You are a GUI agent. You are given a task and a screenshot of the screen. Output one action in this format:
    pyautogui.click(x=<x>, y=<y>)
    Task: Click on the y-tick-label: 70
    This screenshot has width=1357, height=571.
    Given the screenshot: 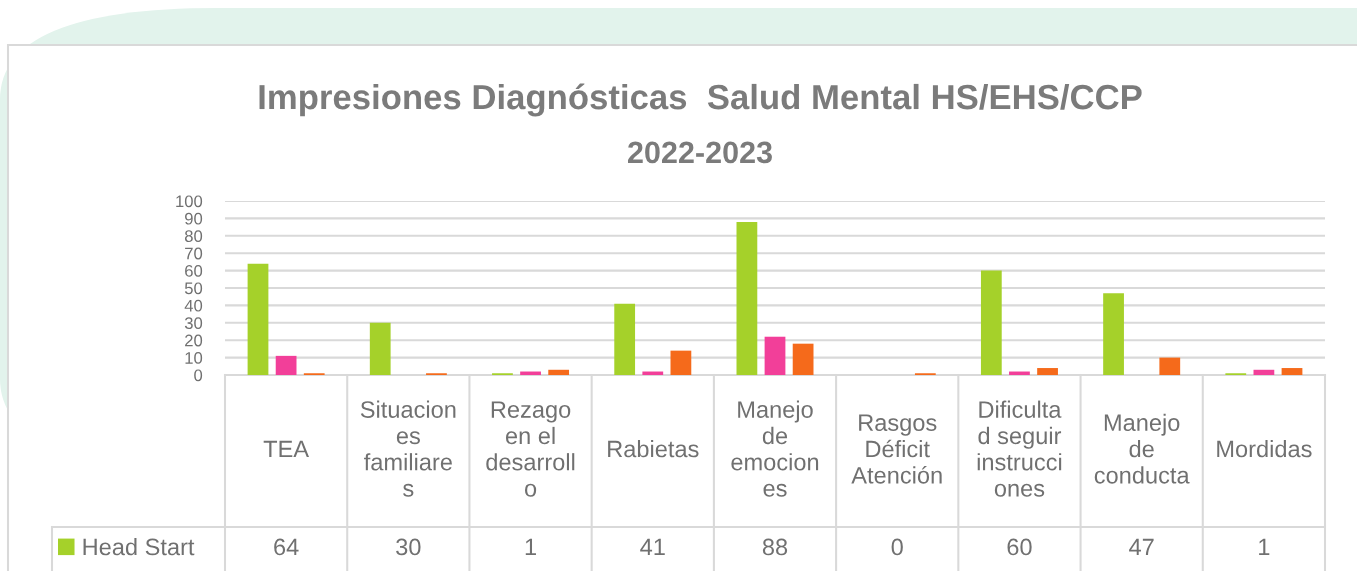 What is the action you would take?
    pyautogui.click(x=194, y=253)
    